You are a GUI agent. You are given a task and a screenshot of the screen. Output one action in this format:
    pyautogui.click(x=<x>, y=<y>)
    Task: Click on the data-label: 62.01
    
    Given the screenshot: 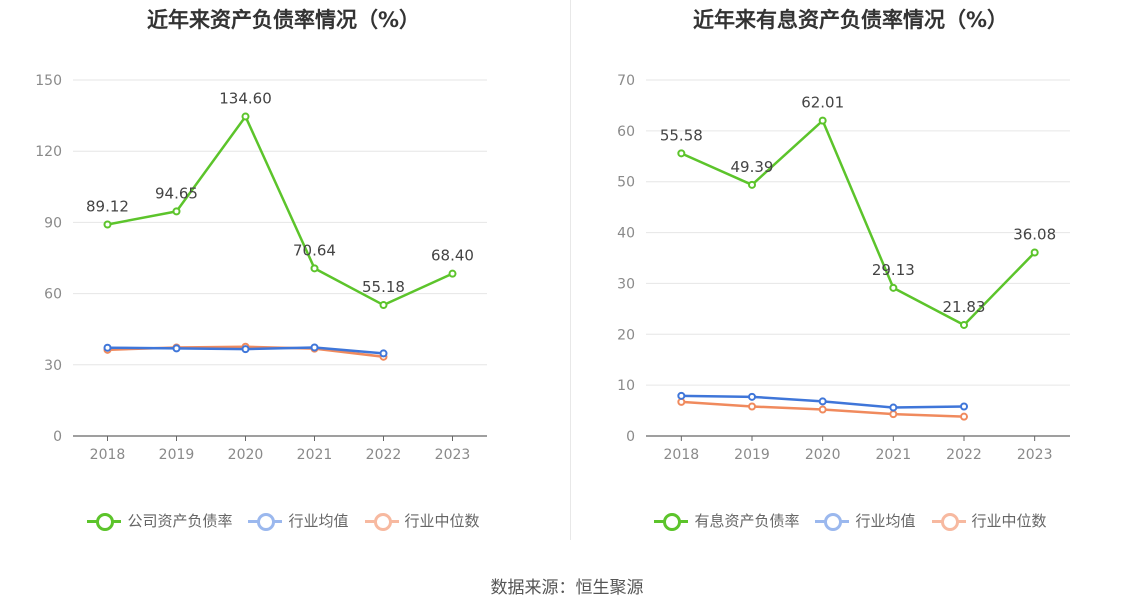 What is the action you would take?
    pyautogui.click(x=822, y=103)
    